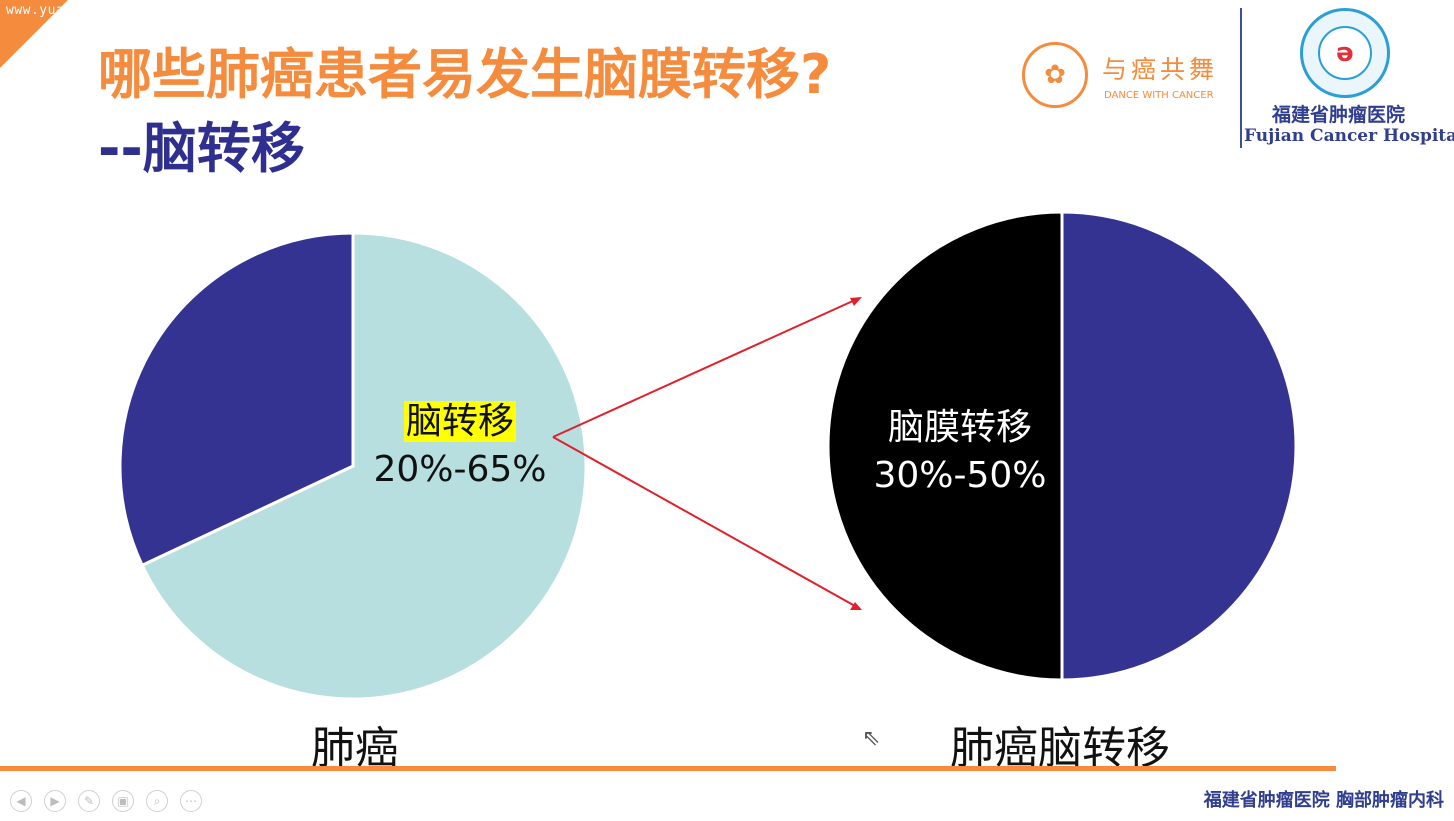  I want to click on footer-text: 福建省肿瘤医院 胸部肿瘤内科, so click(1323, 800).